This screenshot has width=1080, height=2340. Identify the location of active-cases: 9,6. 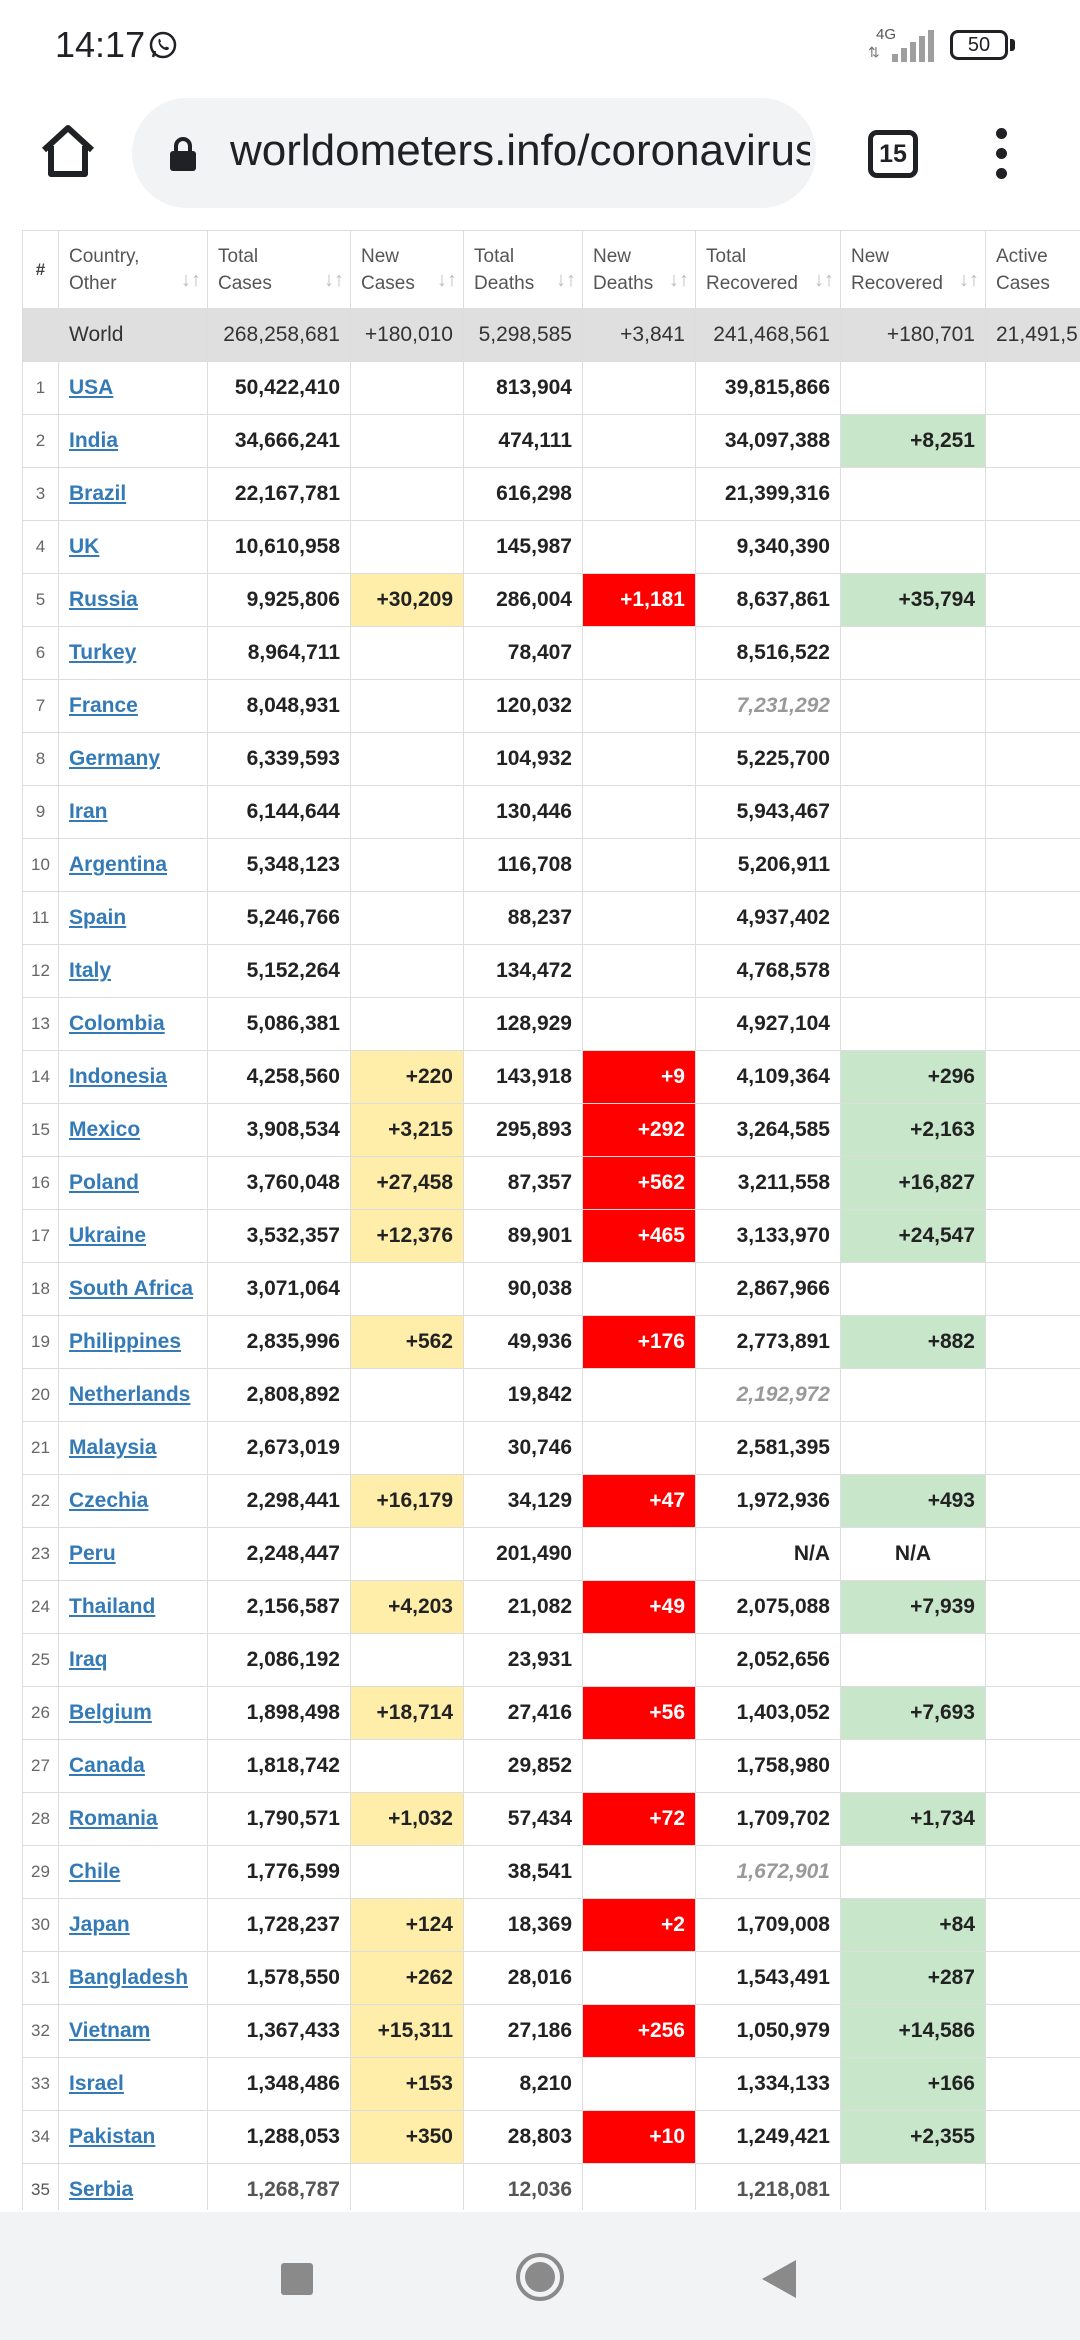
(1032, 1660).